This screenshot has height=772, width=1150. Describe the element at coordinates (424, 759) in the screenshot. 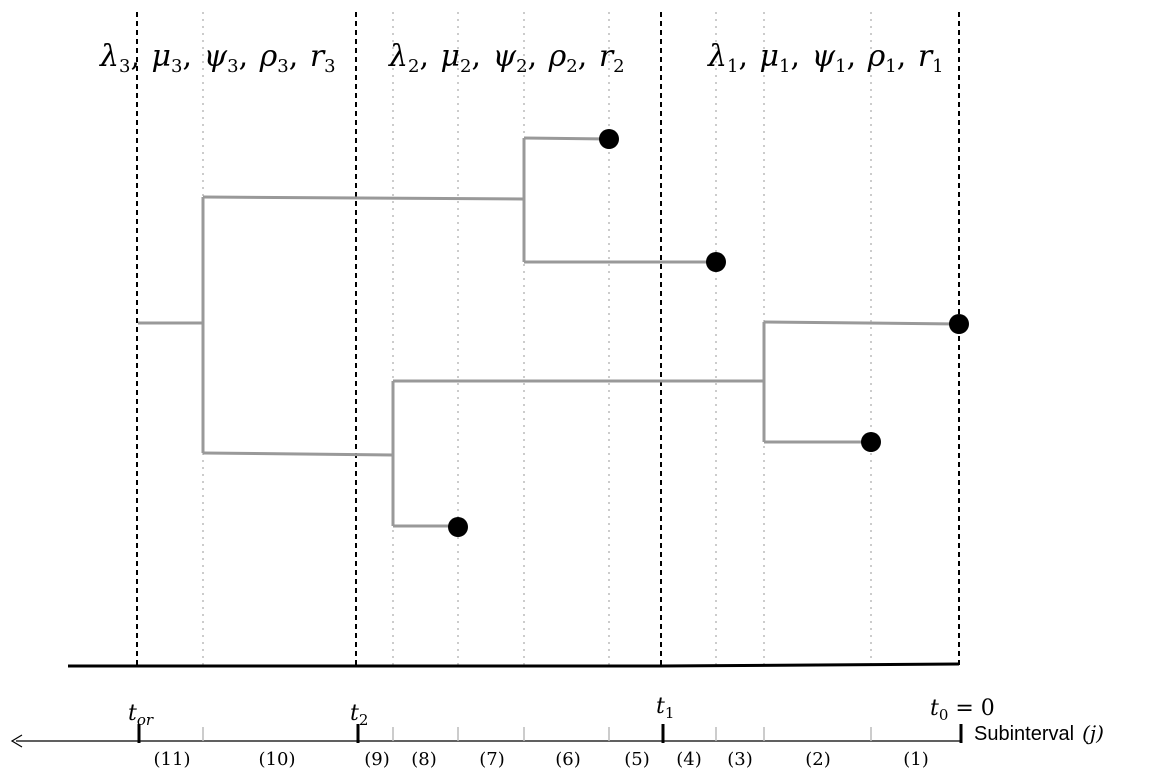

I see `subinterval-label: (8)` at that location.